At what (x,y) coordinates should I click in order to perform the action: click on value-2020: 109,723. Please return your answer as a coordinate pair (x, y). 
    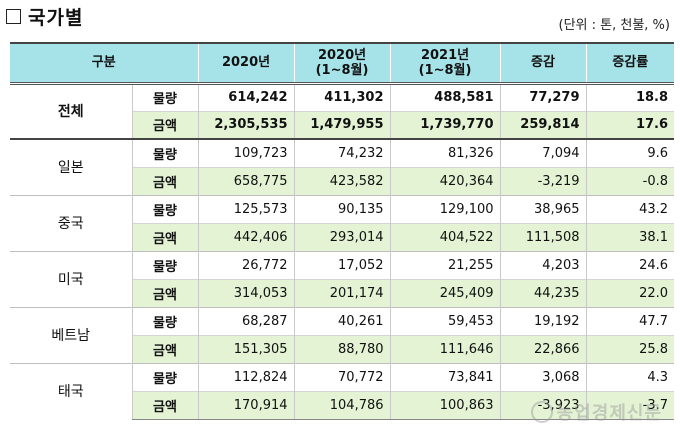
    Looking at the image, I should click on (246, 152).